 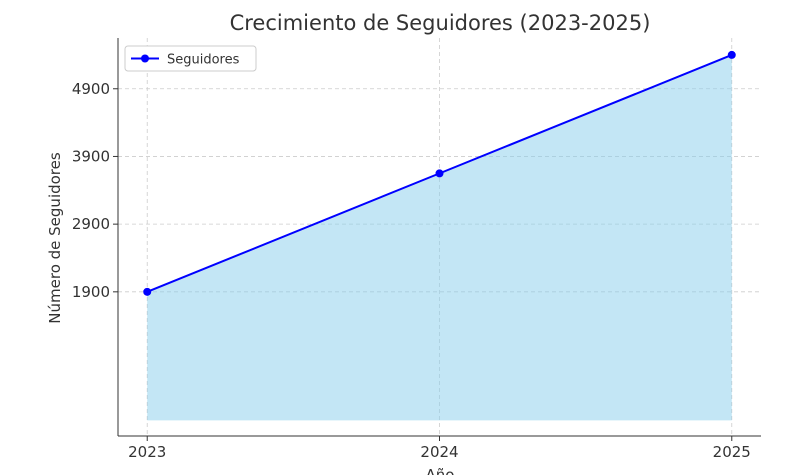 I want to click on y-tick-label: 1900, so click(x=91, y=292).